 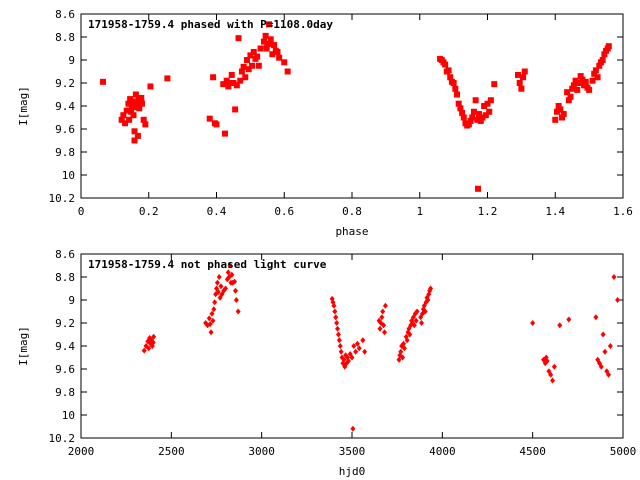 What do you see at coordinates (62, 438) in the screenshot?
I see `unphased-y-tick-label: 10.2` at bounding box center [62, 438].